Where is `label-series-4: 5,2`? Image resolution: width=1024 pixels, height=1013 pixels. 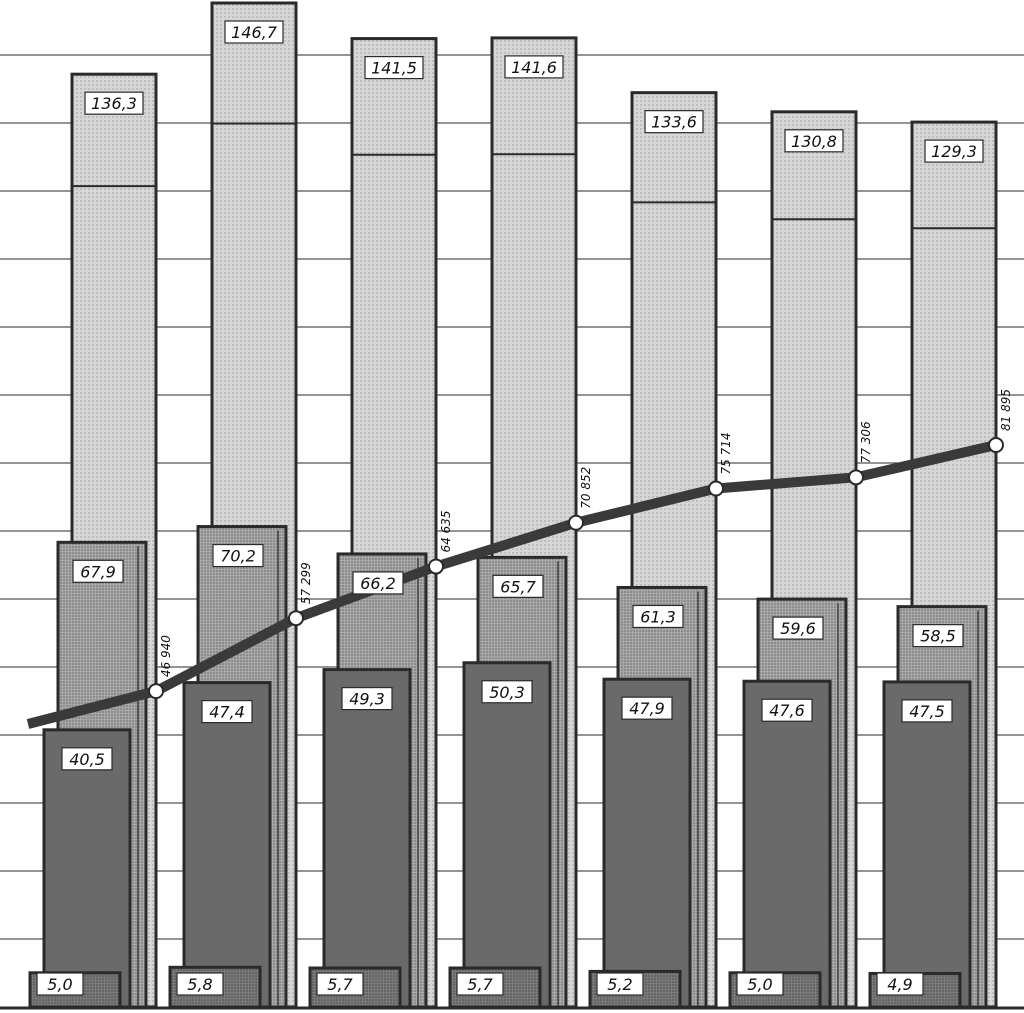
label-series-4: 5,2 is located at coordinates (619, 984).